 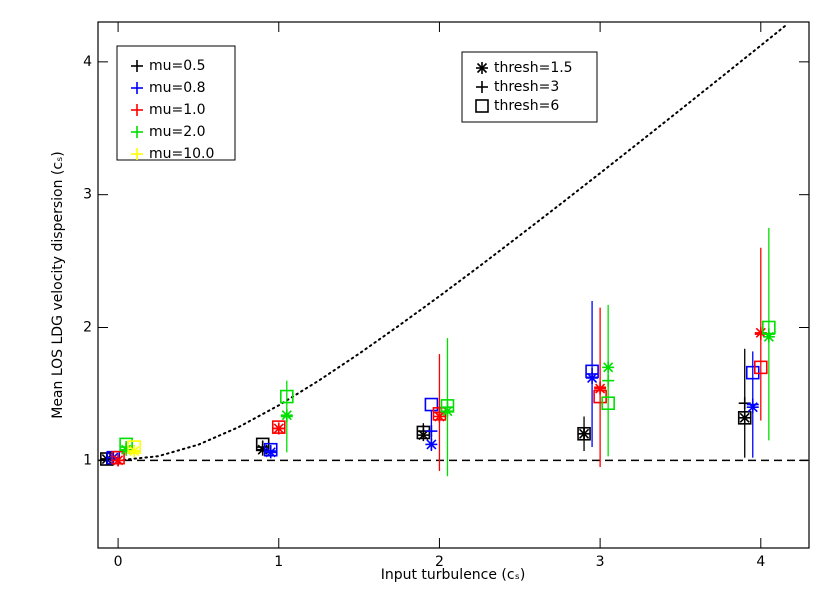 What do you see at coordinates (453, 575) in the screenshot?
I see `x-axis-label: Input turbulence (cₛ)` at bounding box center [453, 575].